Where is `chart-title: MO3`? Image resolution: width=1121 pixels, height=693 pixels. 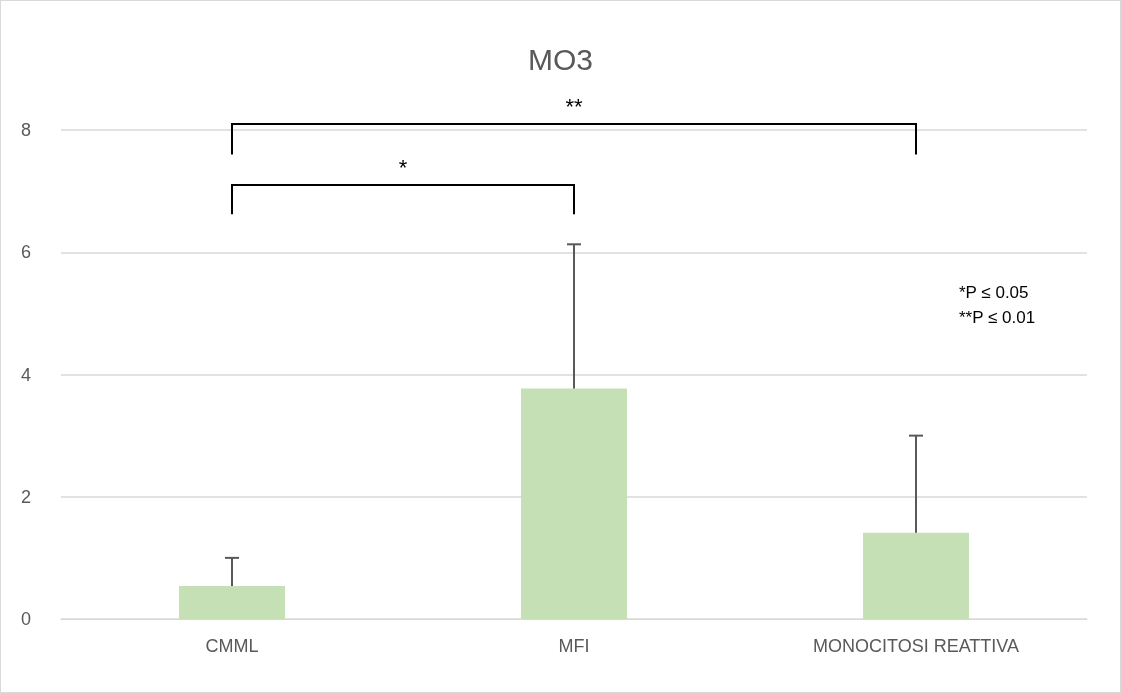 chart-title: MO3 is located at coordinates (560, 59).